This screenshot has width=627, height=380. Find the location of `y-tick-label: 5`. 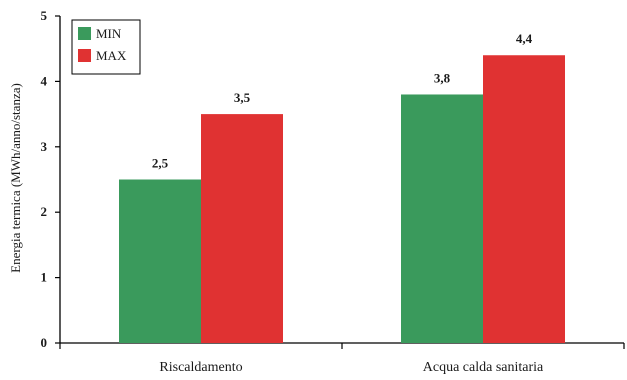

y-tick-label: 5 is located at coordinates (44, 15).